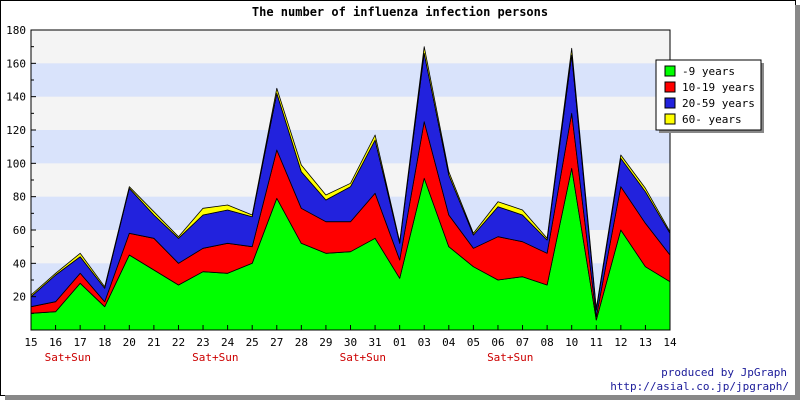  Describe the element at coordinates (424, 342) in the screenshot. I see `x-tick-label: 03` at that location.